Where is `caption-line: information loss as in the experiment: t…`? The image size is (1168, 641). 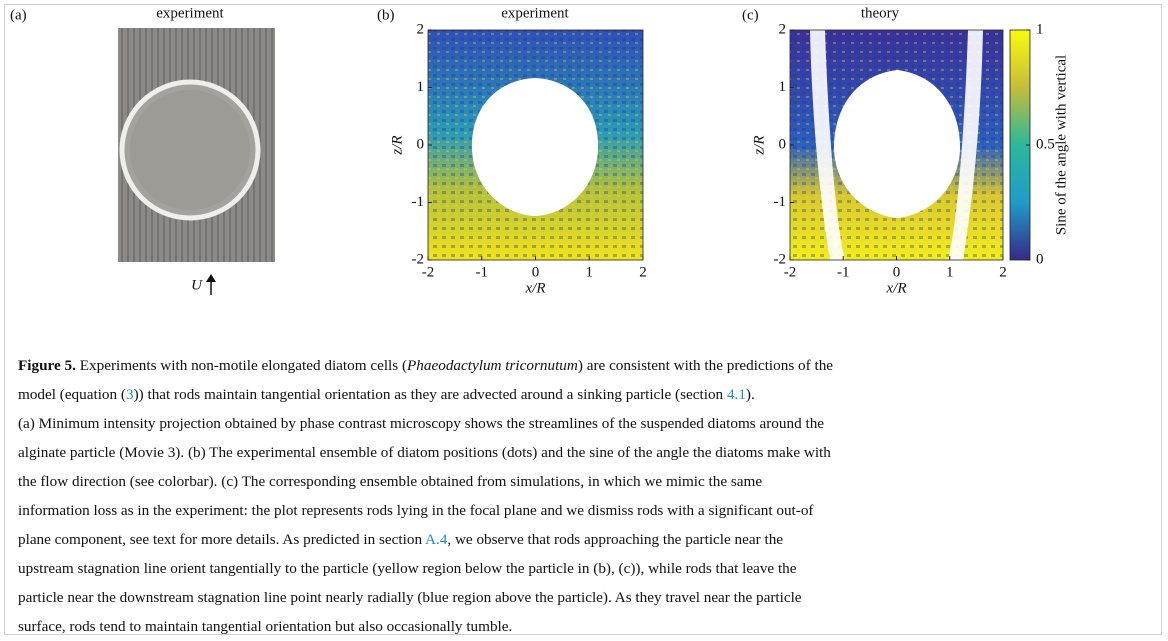 caption-line: information loss as in the experiment: t… is located at coordinates (416, 511).